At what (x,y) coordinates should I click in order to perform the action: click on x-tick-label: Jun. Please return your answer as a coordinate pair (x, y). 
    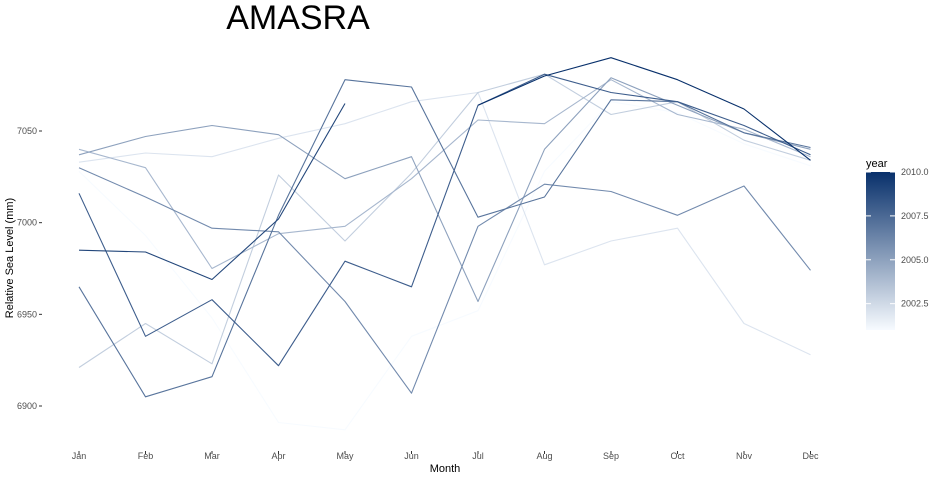
    Looking at the image, I should click on (411, 456).